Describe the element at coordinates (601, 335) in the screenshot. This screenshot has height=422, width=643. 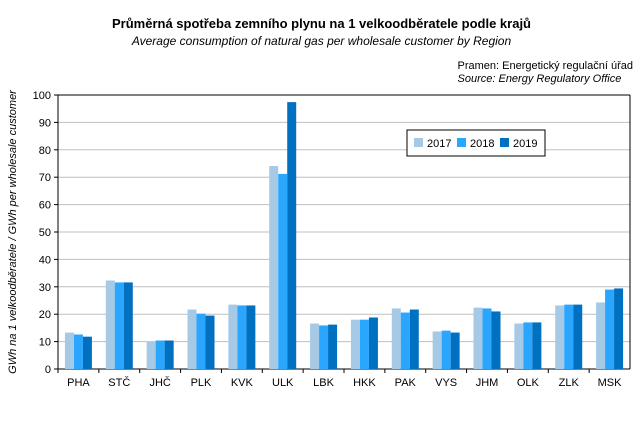
I see `bar-2017-MSK` at that location.